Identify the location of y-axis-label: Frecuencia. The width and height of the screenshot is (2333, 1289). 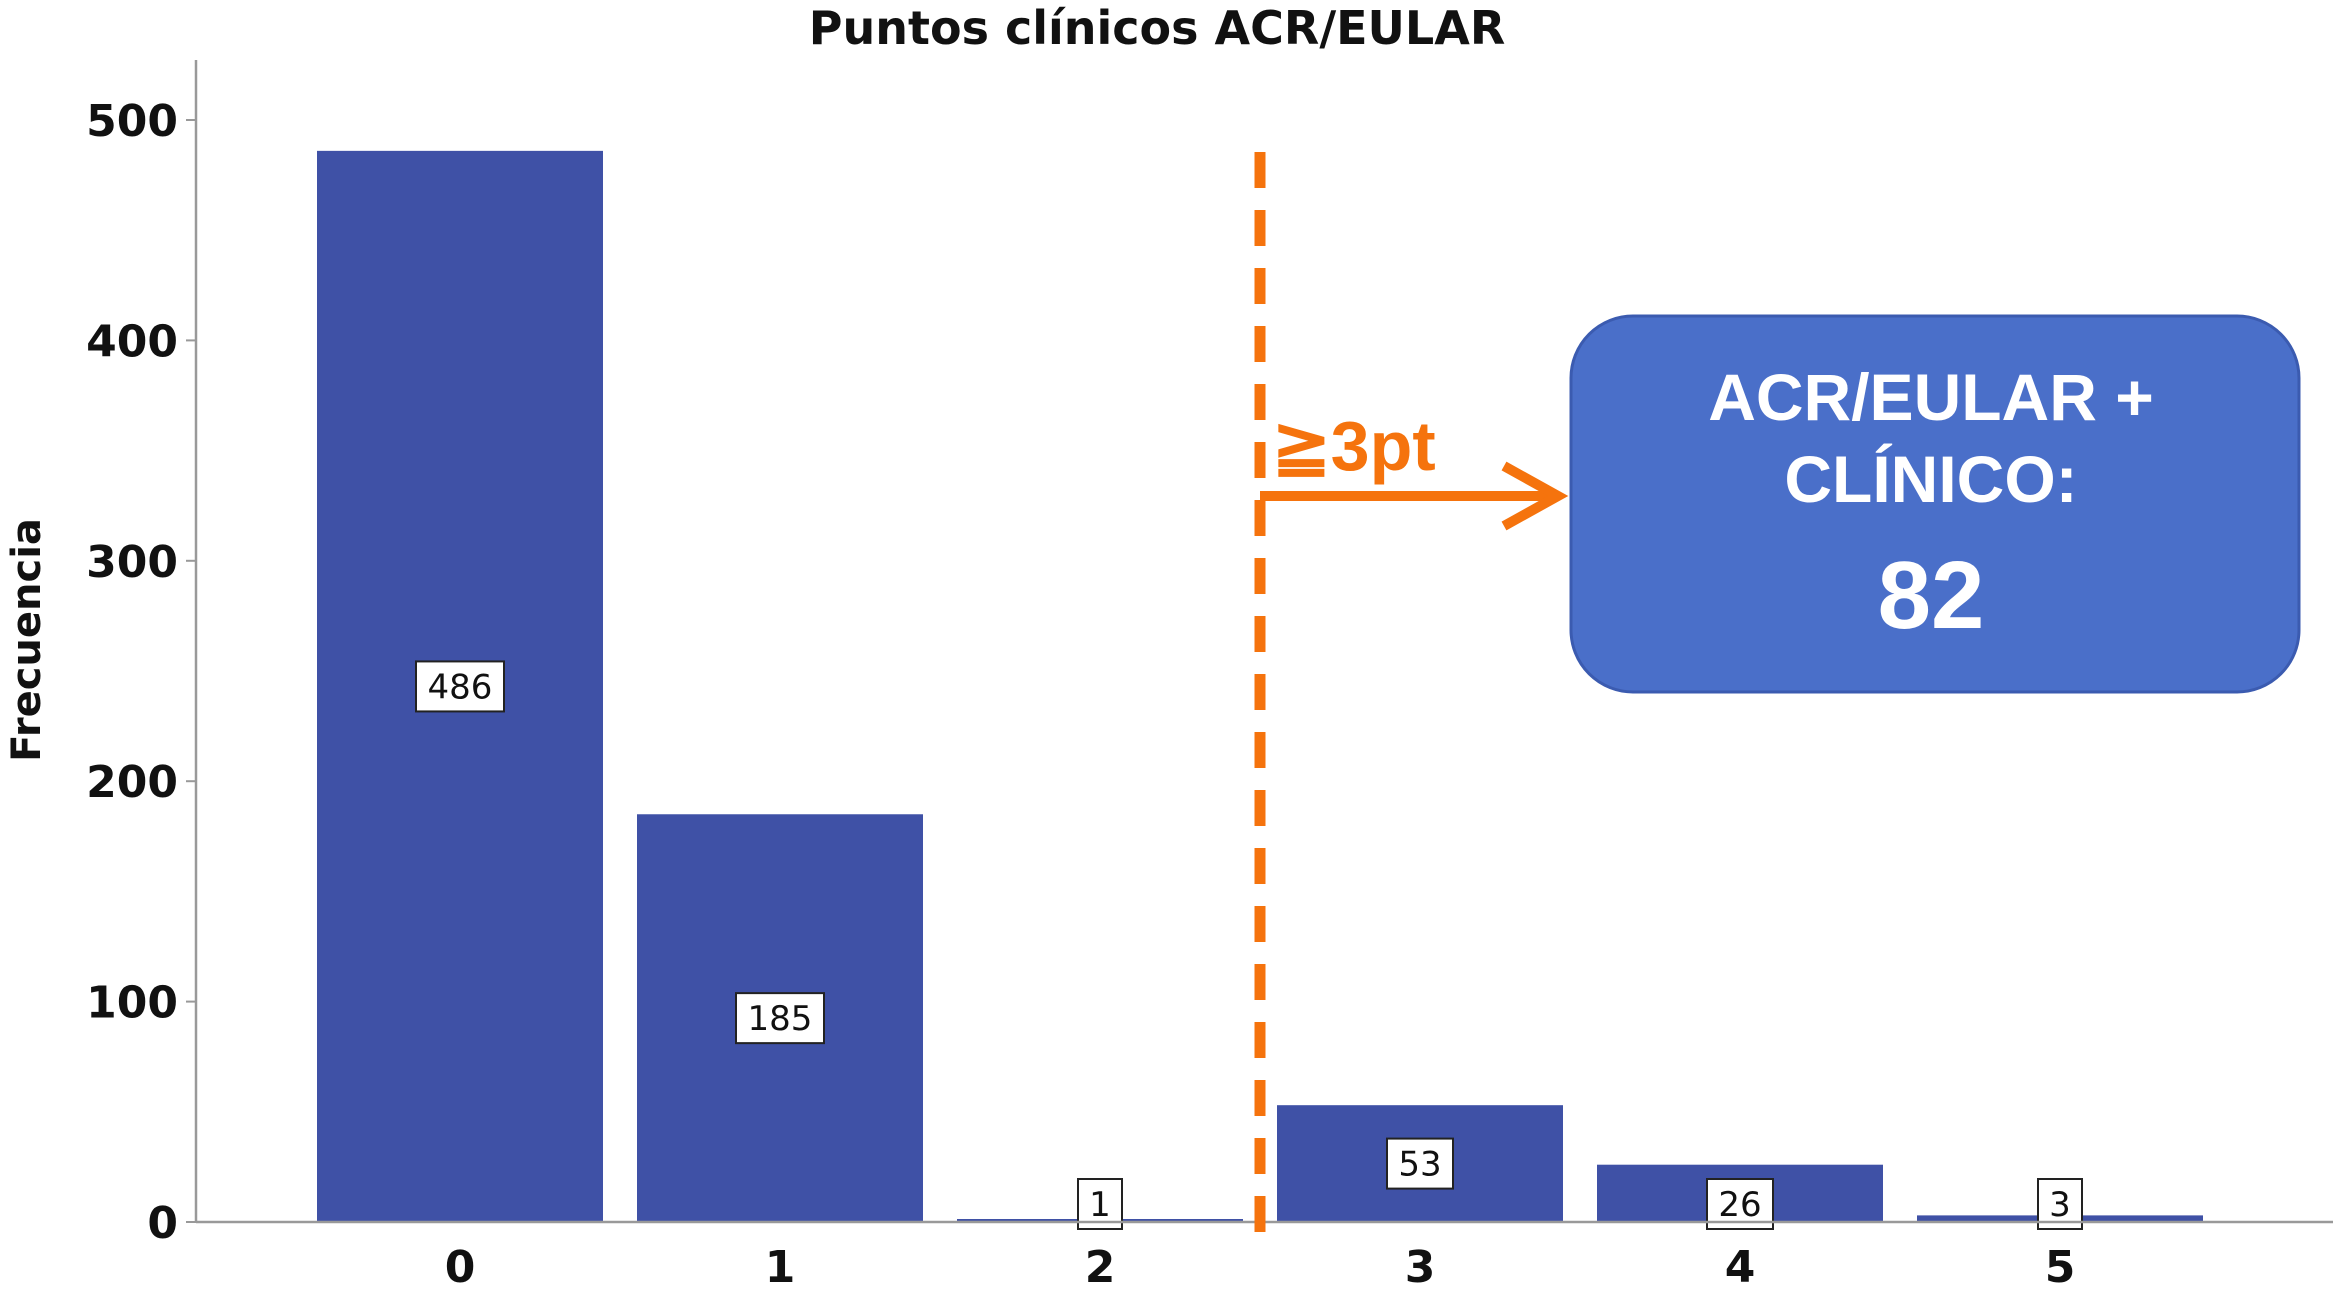
(27, 640).